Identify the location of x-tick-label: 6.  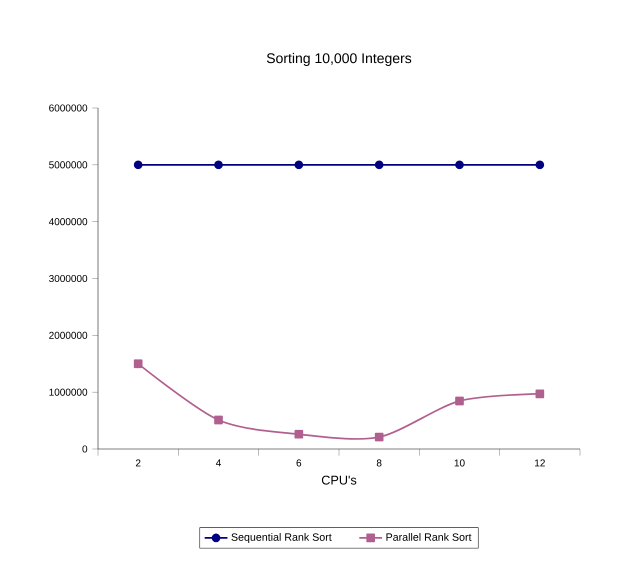
(299, 462).